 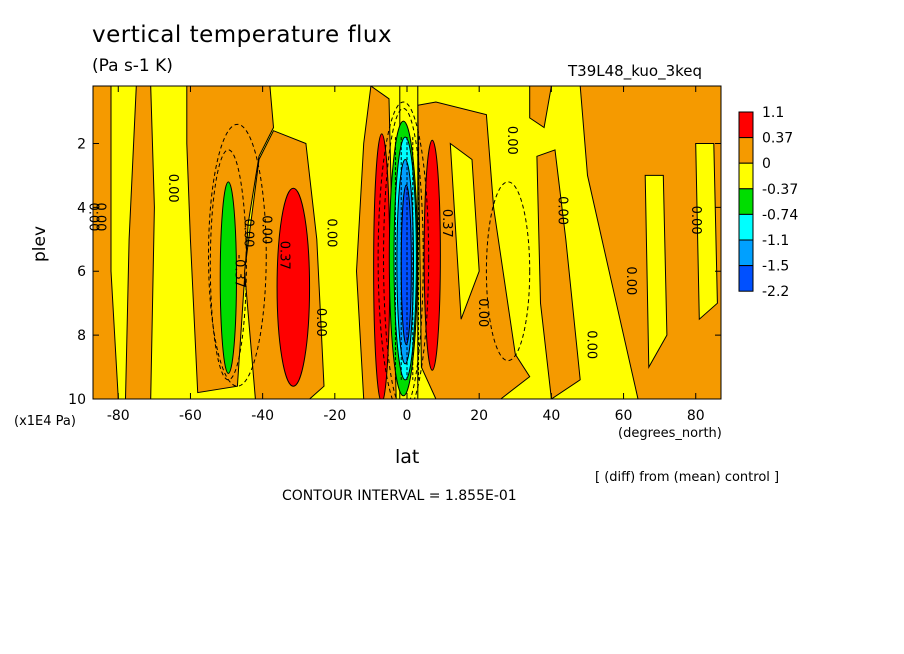 I want to click on x-tick-label: 80, so click(x=696, y=416).